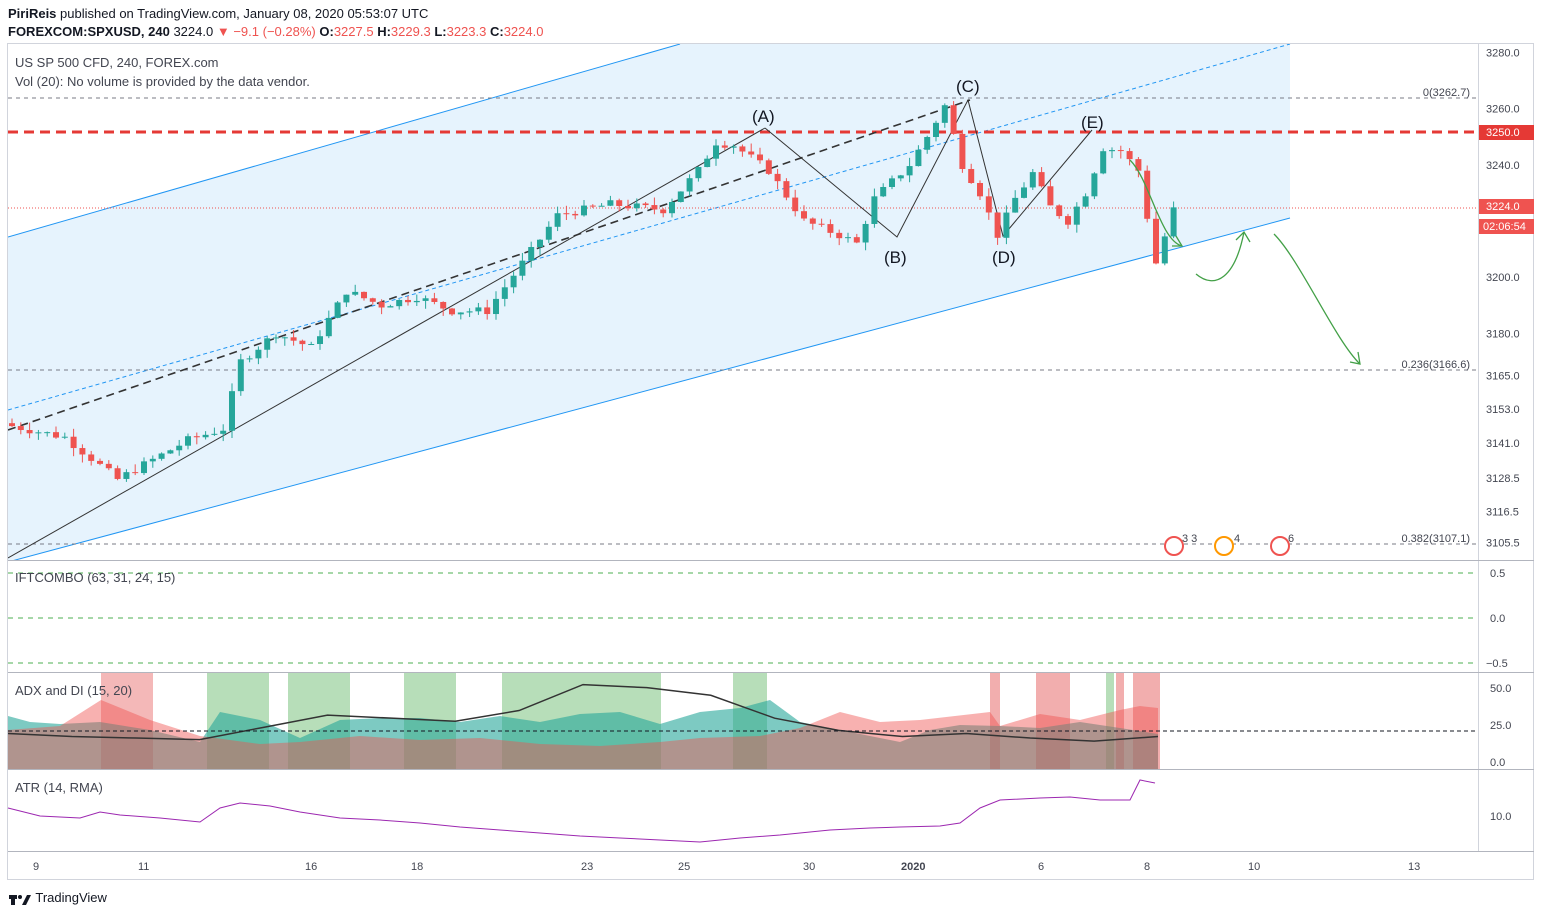  I want to click on event-badges: 3 3 4 6, so click(1229, 544).